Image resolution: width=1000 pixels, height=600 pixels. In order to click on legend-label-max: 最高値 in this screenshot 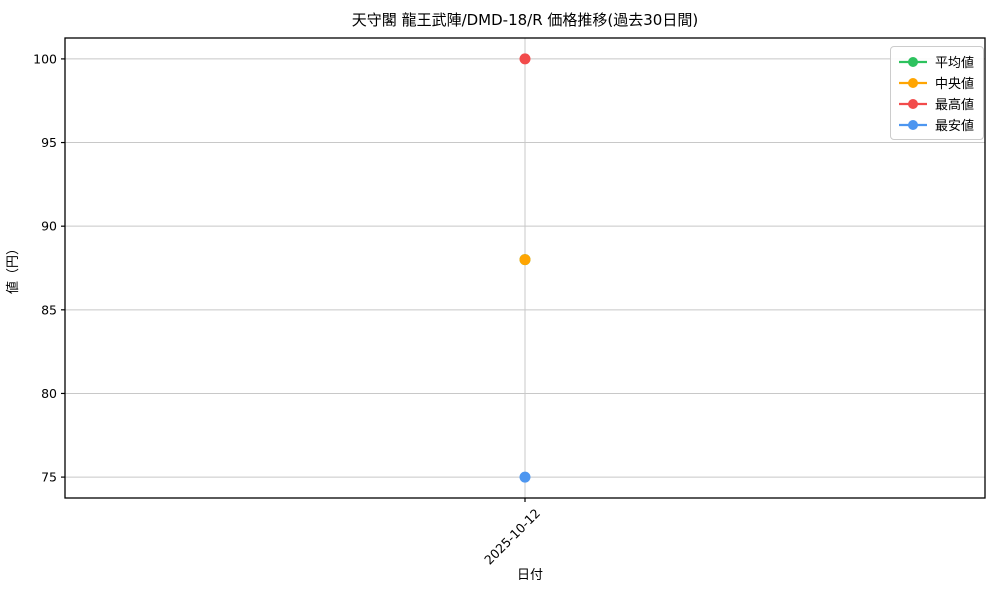, I will do `click(954, 105)`.